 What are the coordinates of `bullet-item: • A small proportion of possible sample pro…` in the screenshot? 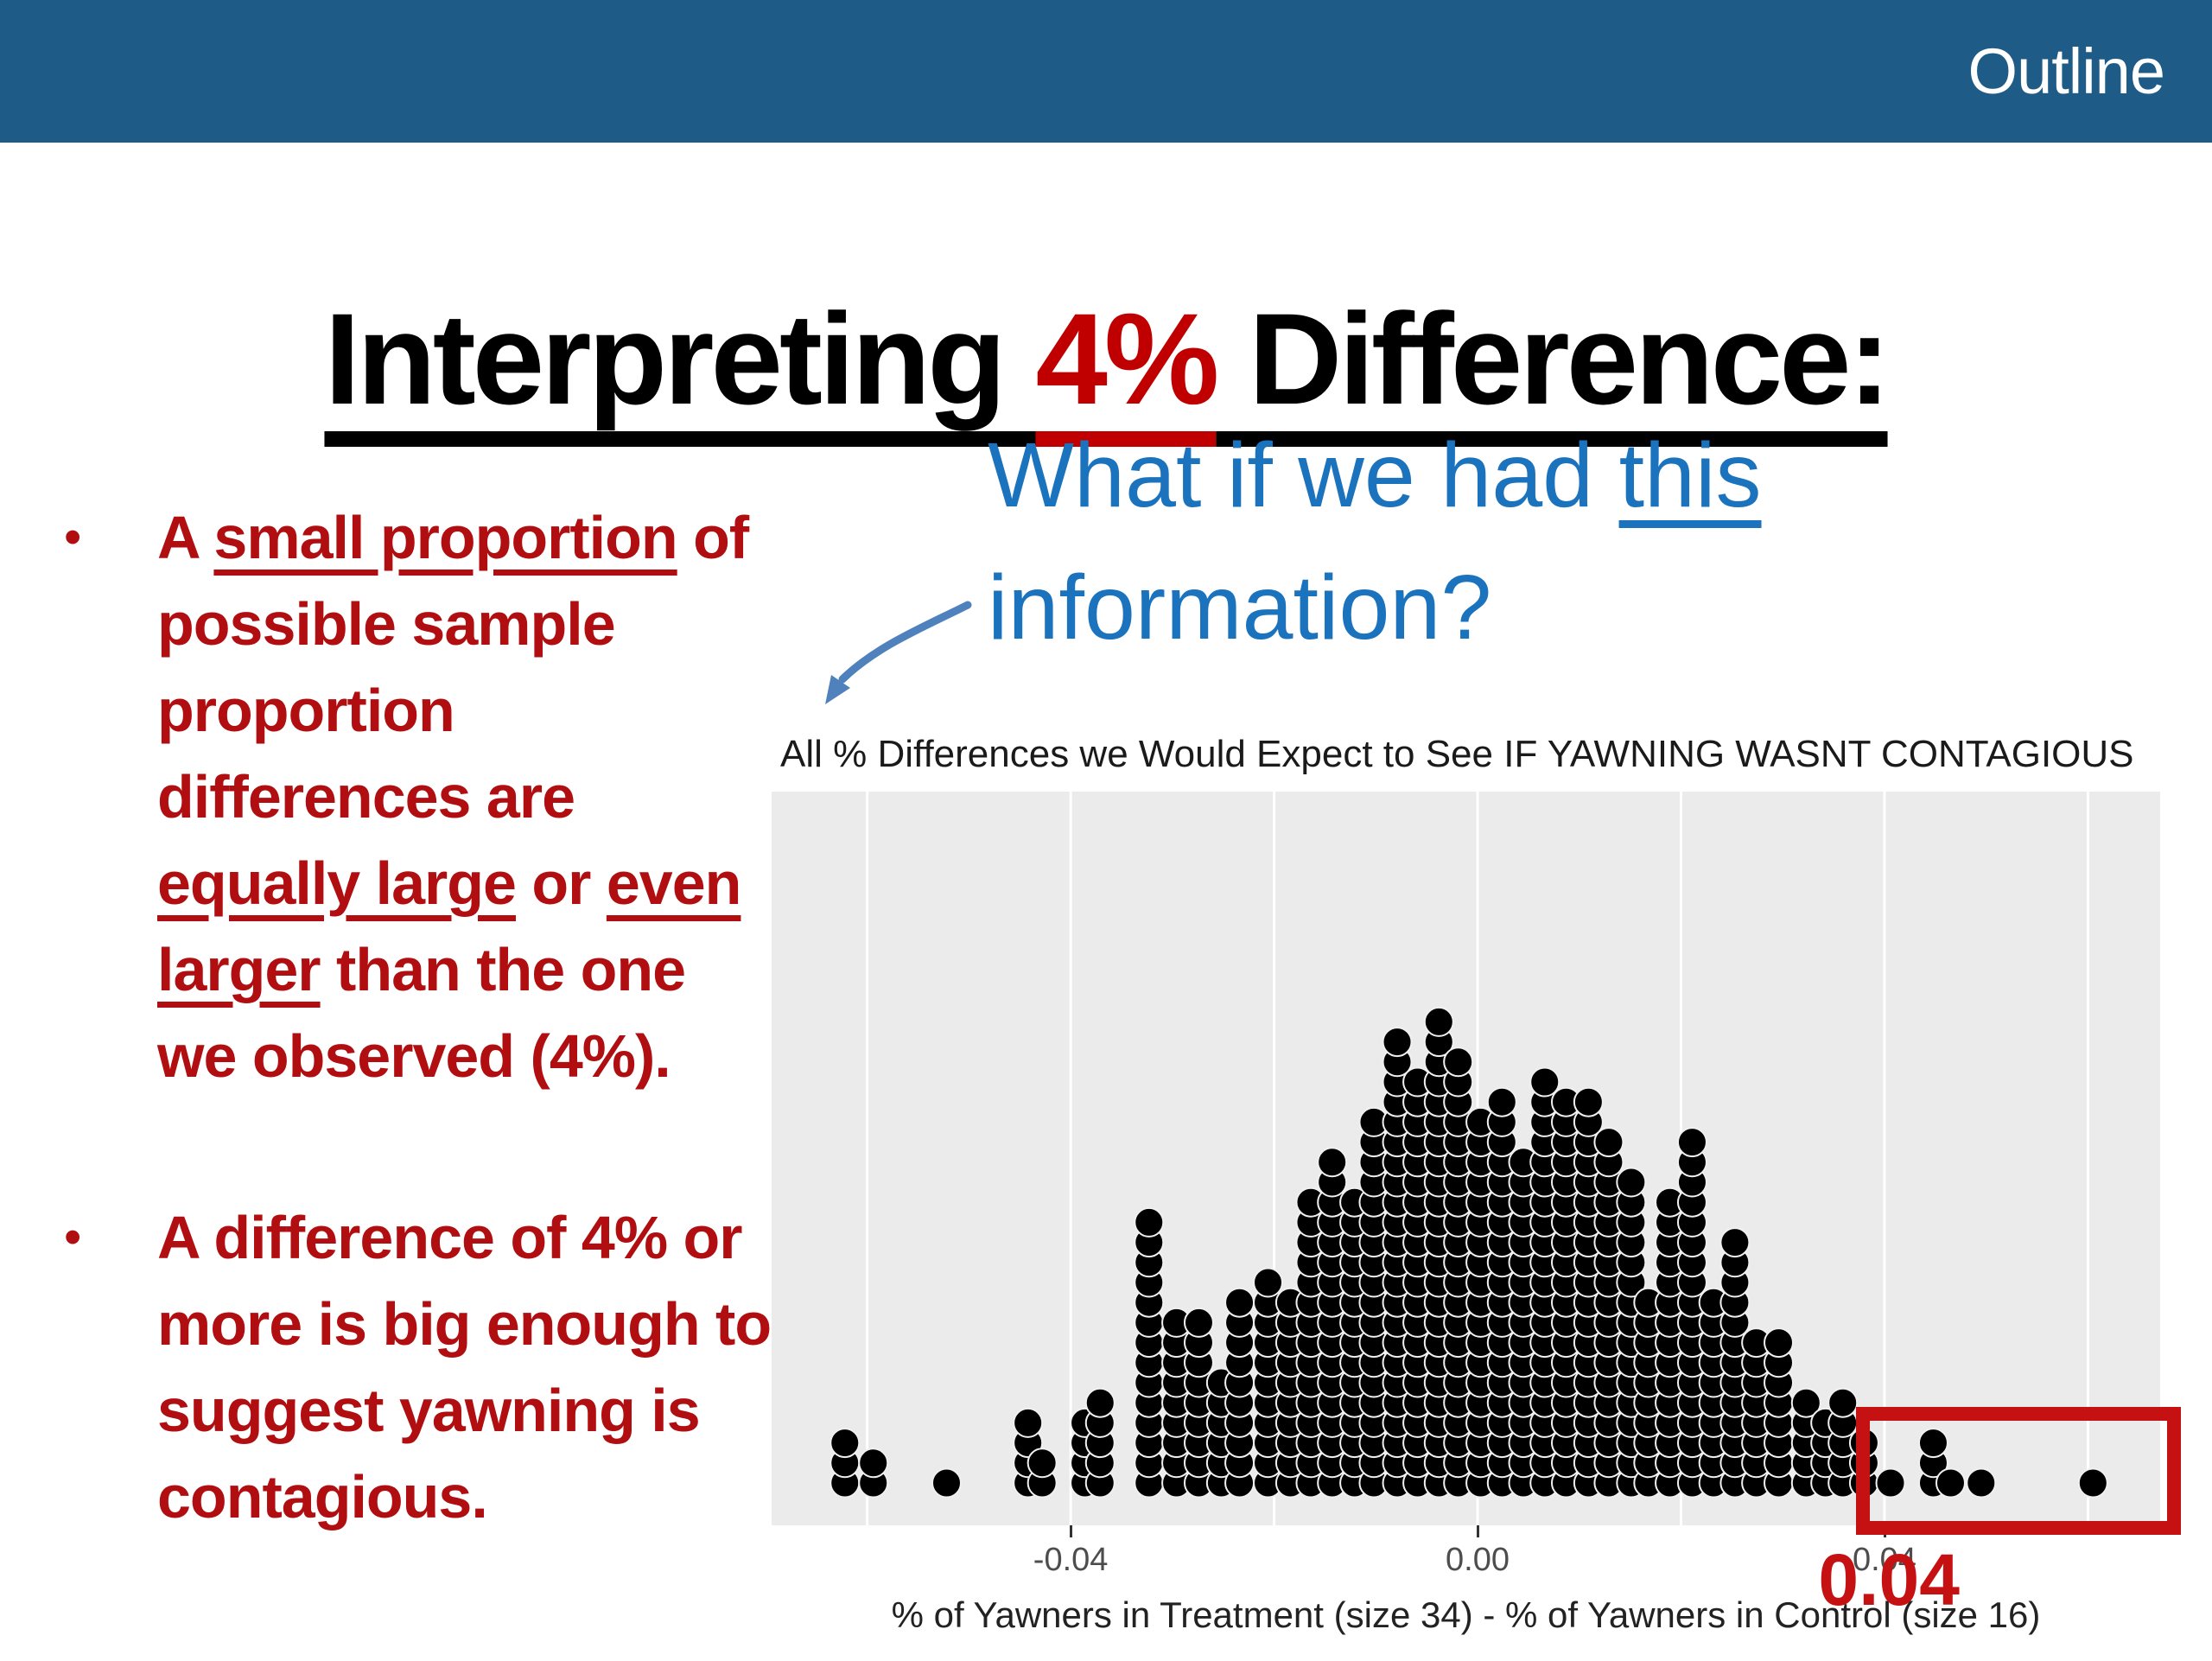 It's located at (477, 796).